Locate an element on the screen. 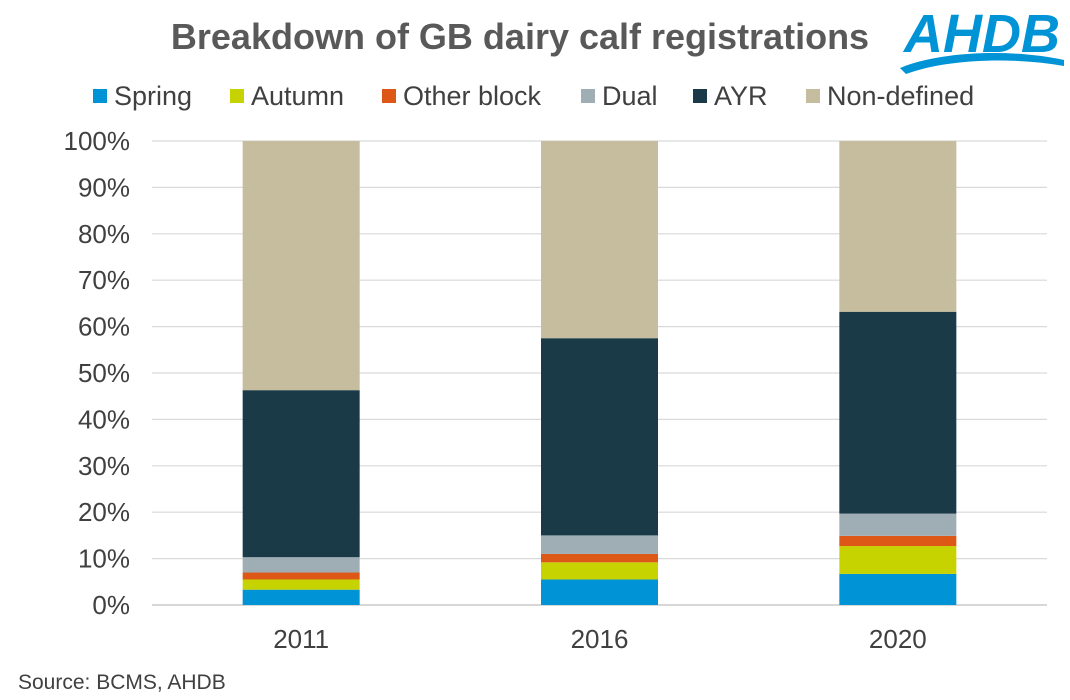 This screenshot has height=700, width=1070. y-tick-label: 50% is located at coordinates (104, 373).